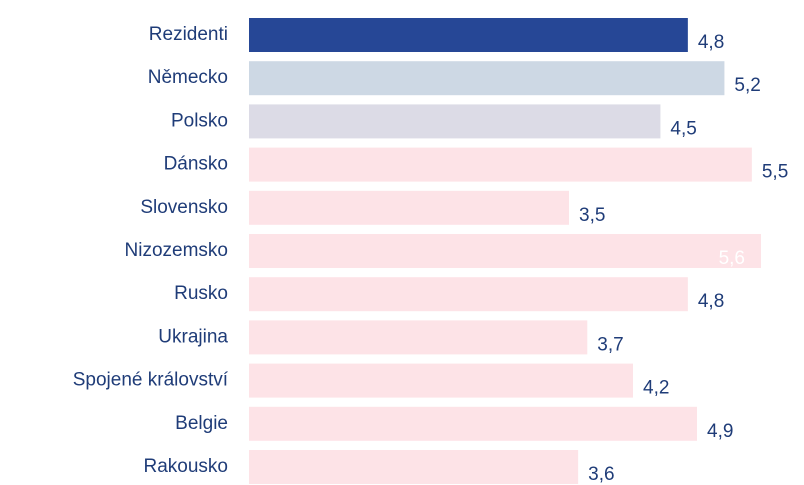  What do you see at coordinates (747, 85) in the screenshot?
I see `value-label: 5,2` at bounding box center [747, 85].